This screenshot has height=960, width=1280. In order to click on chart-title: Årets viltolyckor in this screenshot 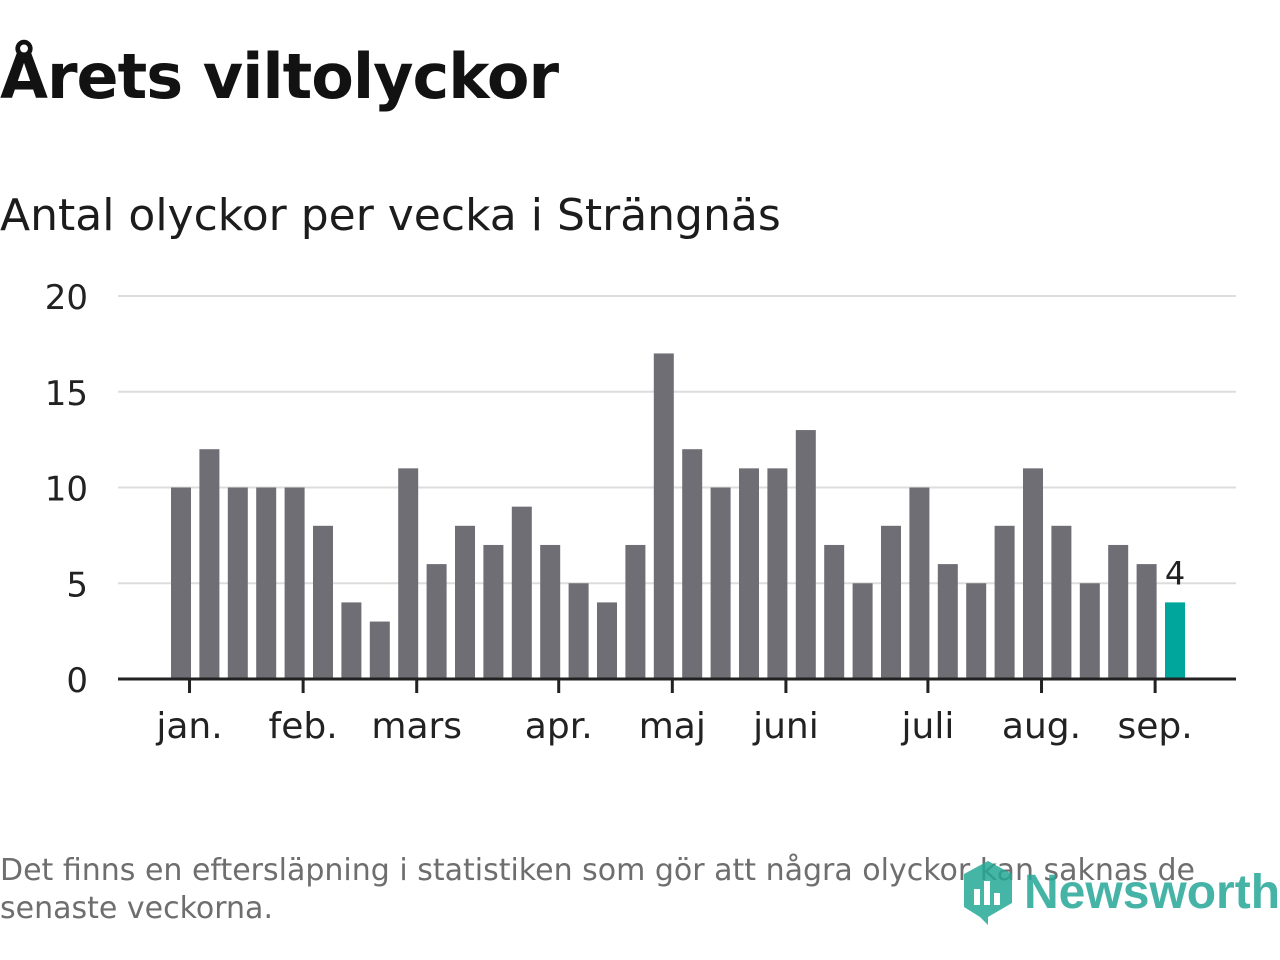, I will do `click(279, 76)`.